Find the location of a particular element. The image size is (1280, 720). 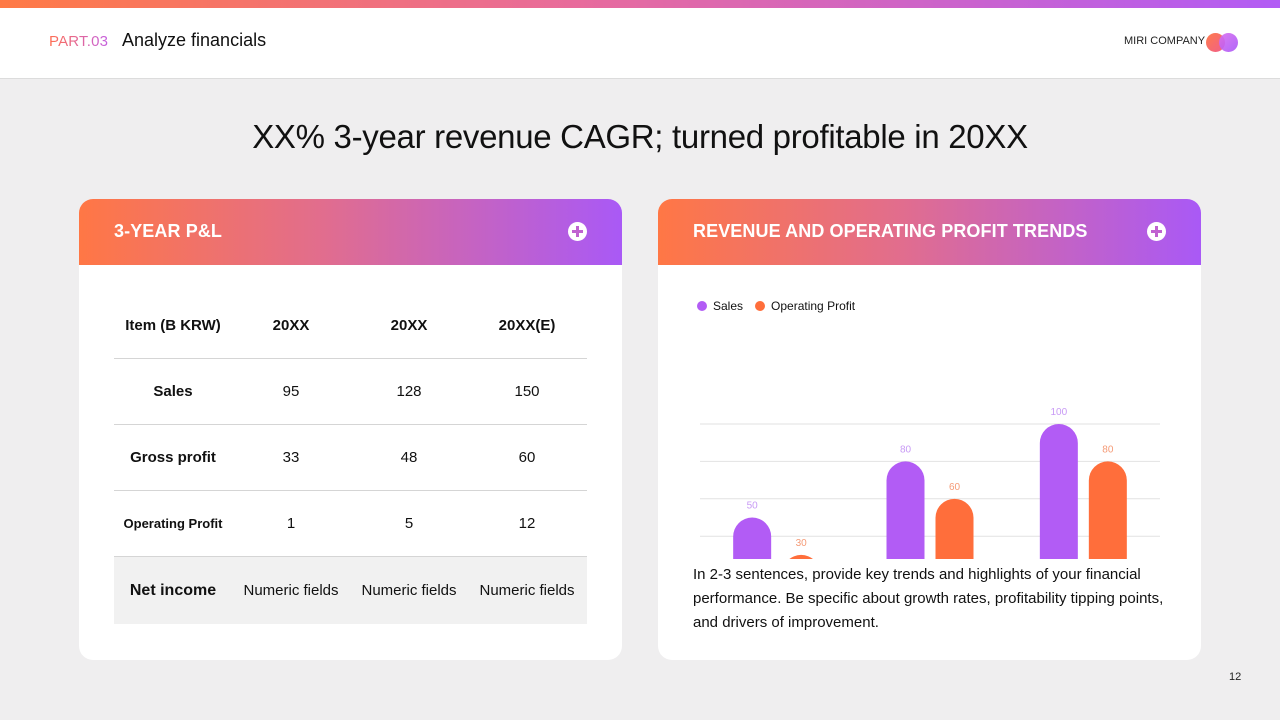

part-label: PART.03 is located at coordinates (79, 41).